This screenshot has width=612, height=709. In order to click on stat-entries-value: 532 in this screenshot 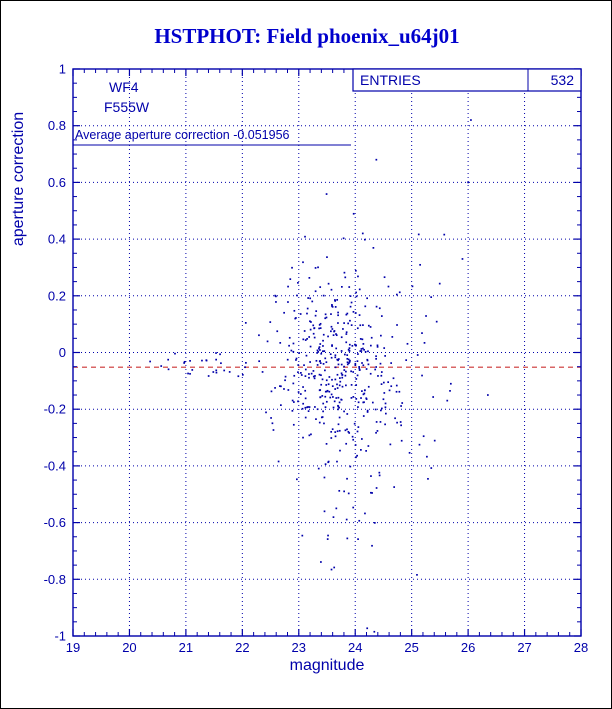, I will do `click(563, 80)`.